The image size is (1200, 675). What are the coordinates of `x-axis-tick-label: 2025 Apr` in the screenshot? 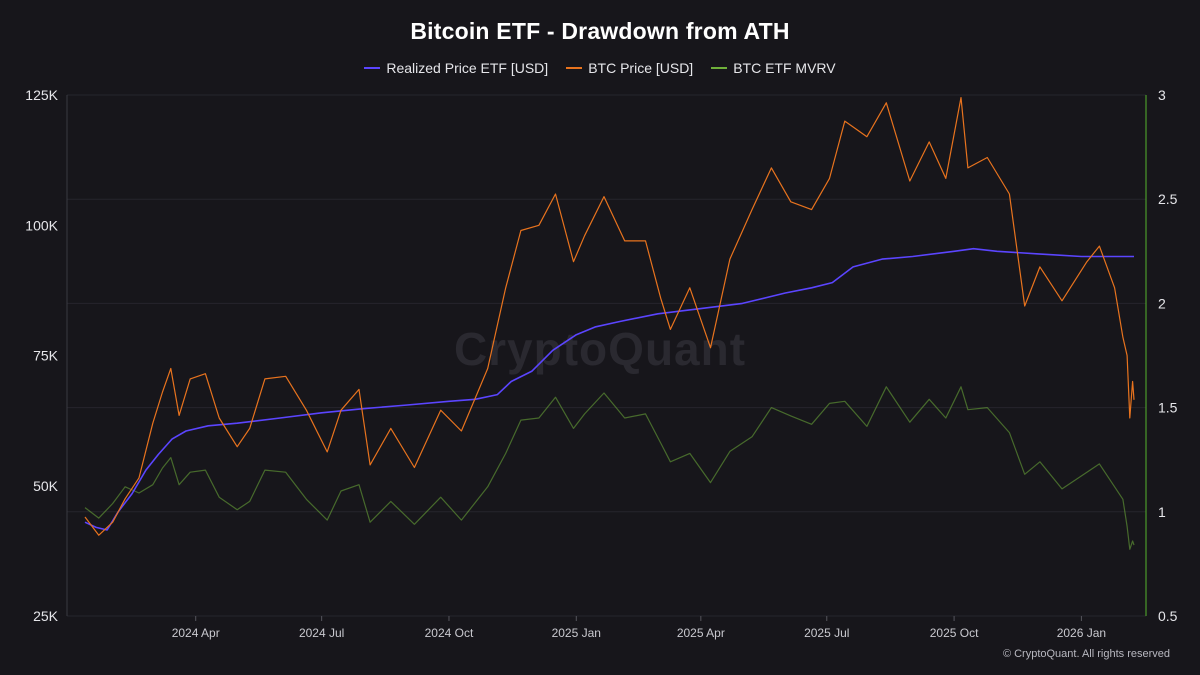 It's located at (701, 633).